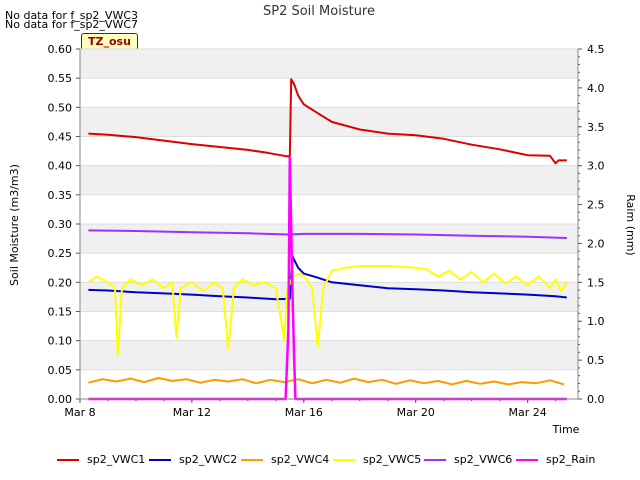 The image size is (640, 480). Describe the element at coordinates (109, 42) in the screenshot. I see `timezone-badge: TZ_osu` at that location.